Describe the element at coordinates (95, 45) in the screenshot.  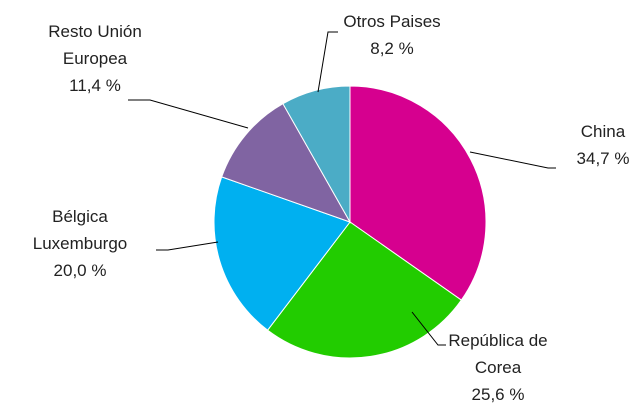
I see `category-label: Resto Unión Europea` at that location.